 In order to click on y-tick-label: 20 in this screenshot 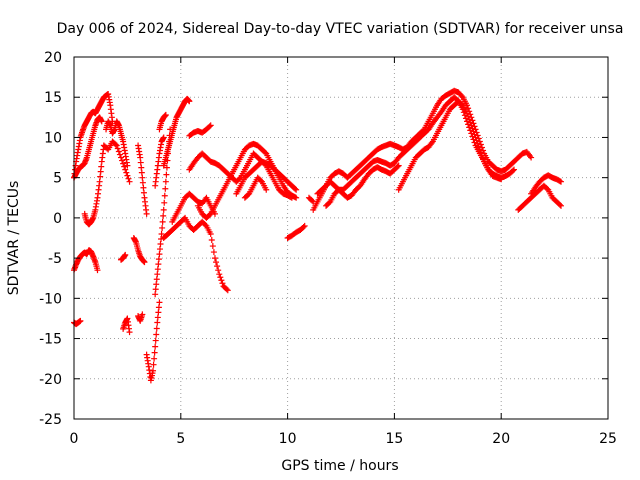, I will do `click(53, 58)`.